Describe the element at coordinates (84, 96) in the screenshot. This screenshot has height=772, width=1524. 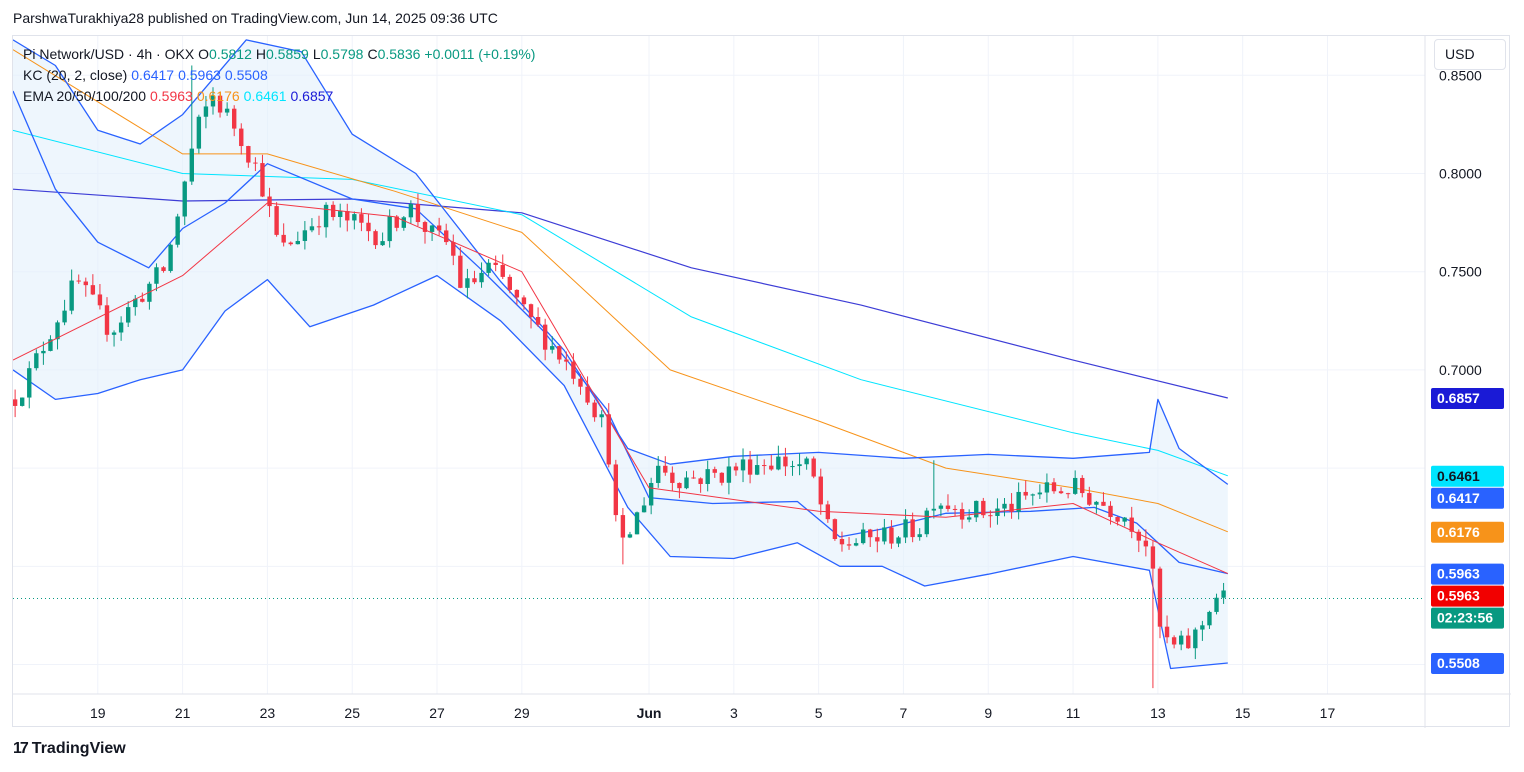
I see `legend-ema-label: EMA 20/50/100/200` at that location.